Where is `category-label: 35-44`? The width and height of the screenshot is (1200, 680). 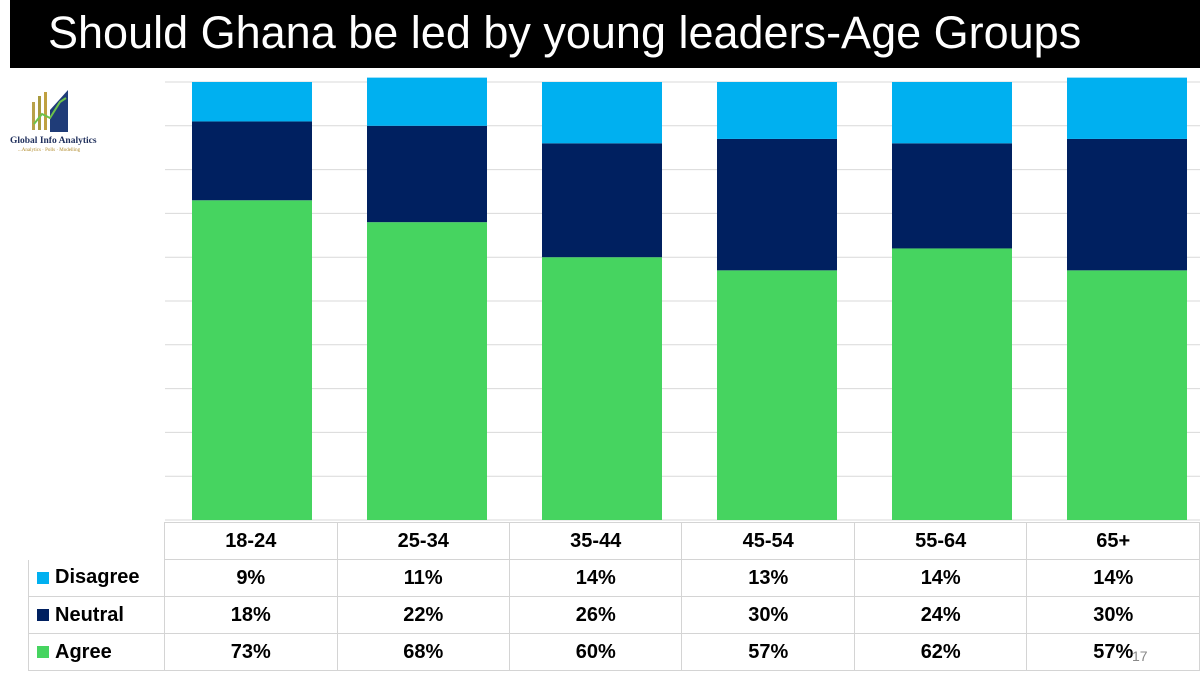 category-label: 35-44 is located at coordinates (595, 541).